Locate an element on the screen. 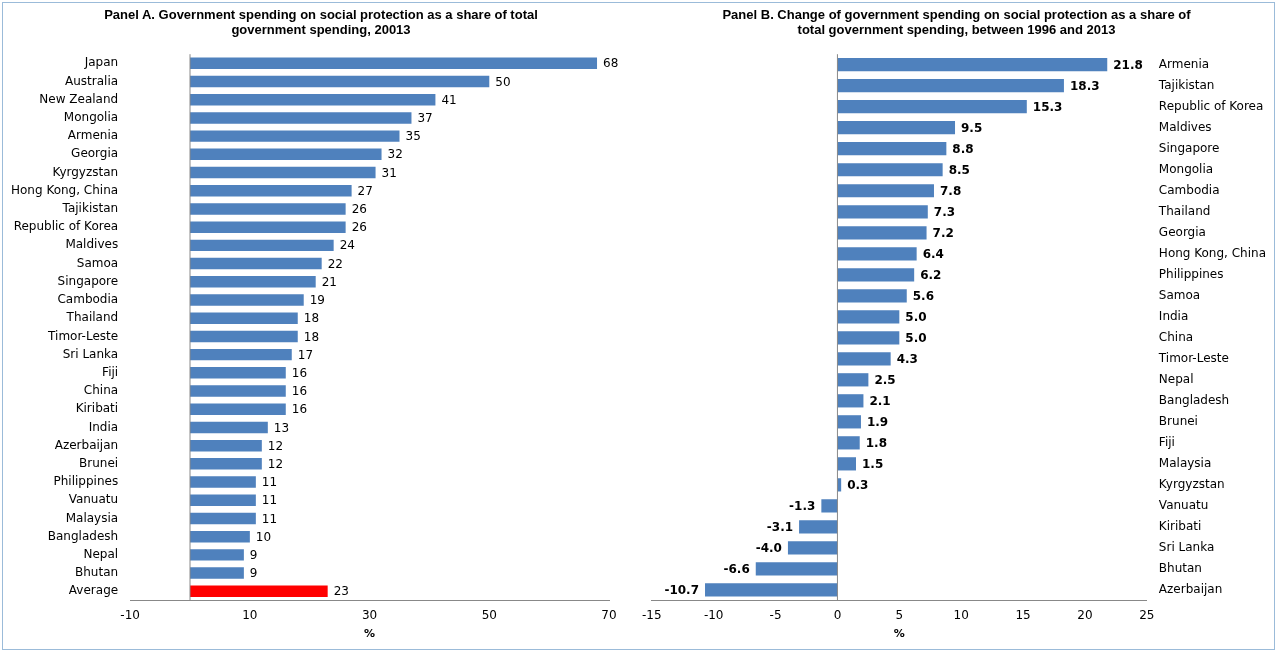 This screenshot has height=652, width=1277. data-label: 35 is located at coordinates (413, 136).